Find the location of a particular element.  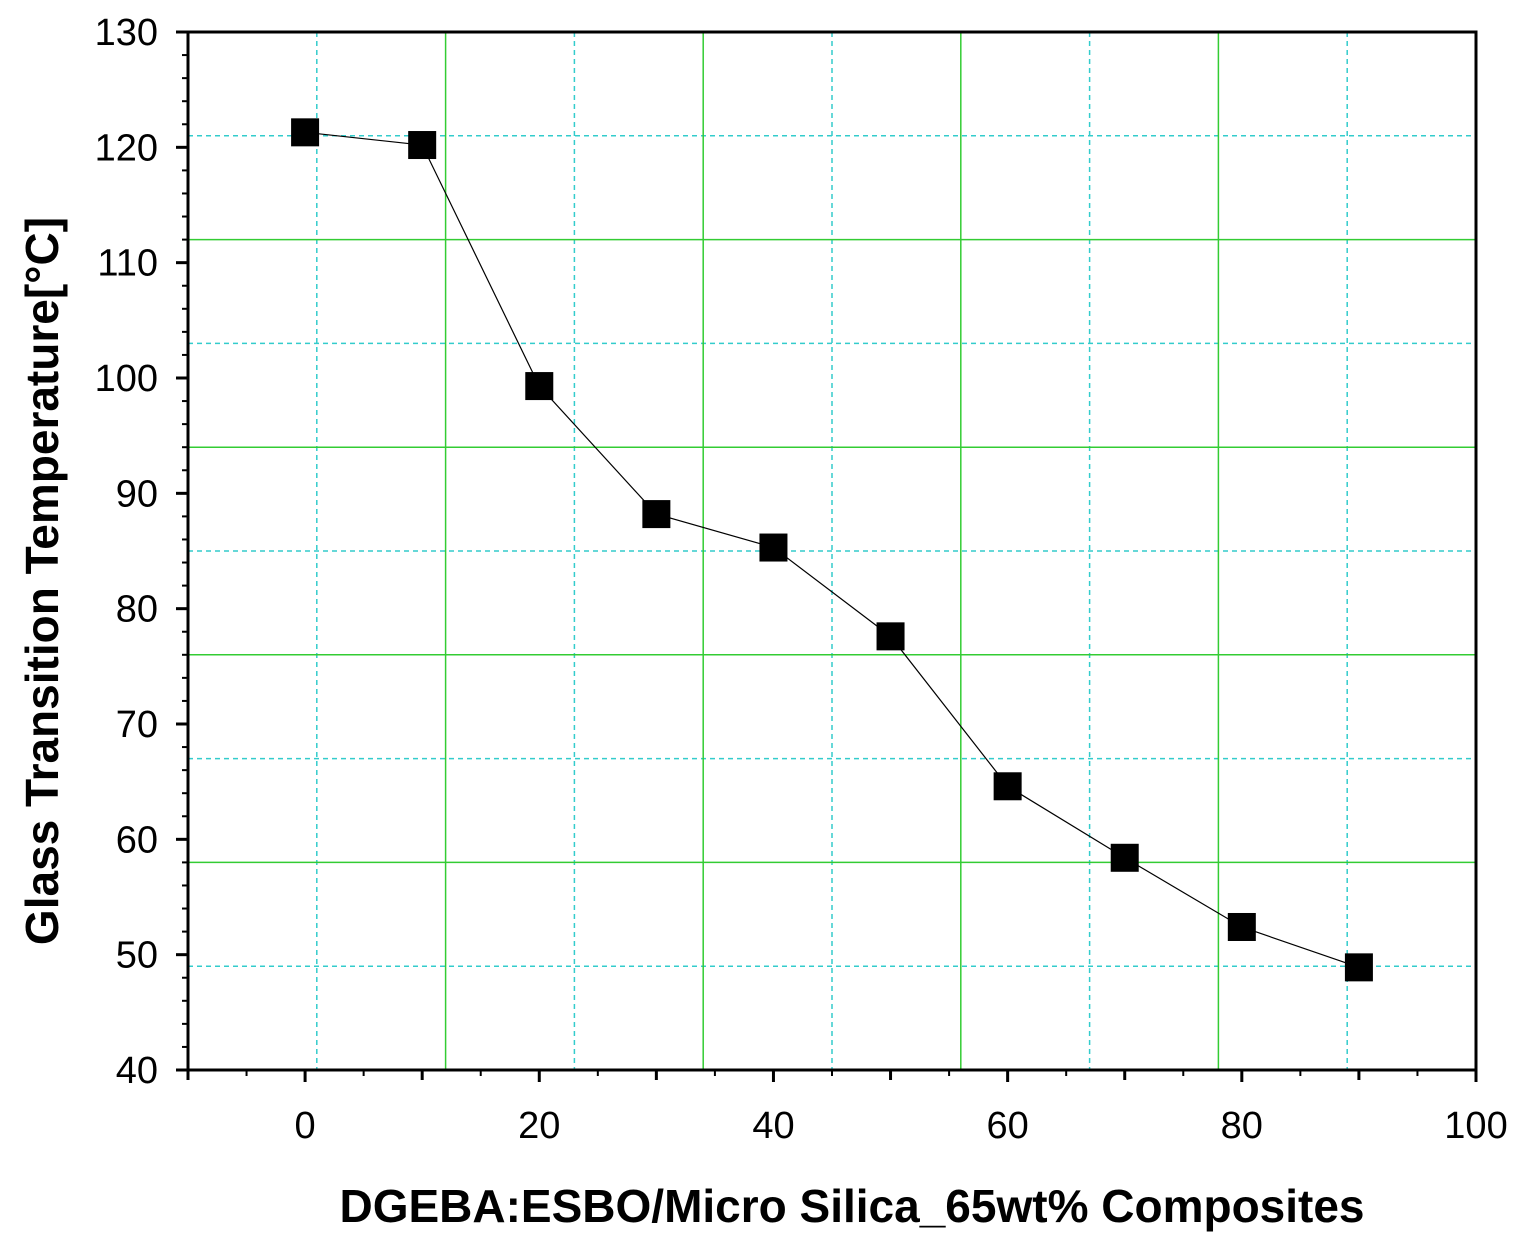

x-axis-title: DGEBA:ESBO/Micro Silica_65wt% Composites is located at coordinates (851, 1206).